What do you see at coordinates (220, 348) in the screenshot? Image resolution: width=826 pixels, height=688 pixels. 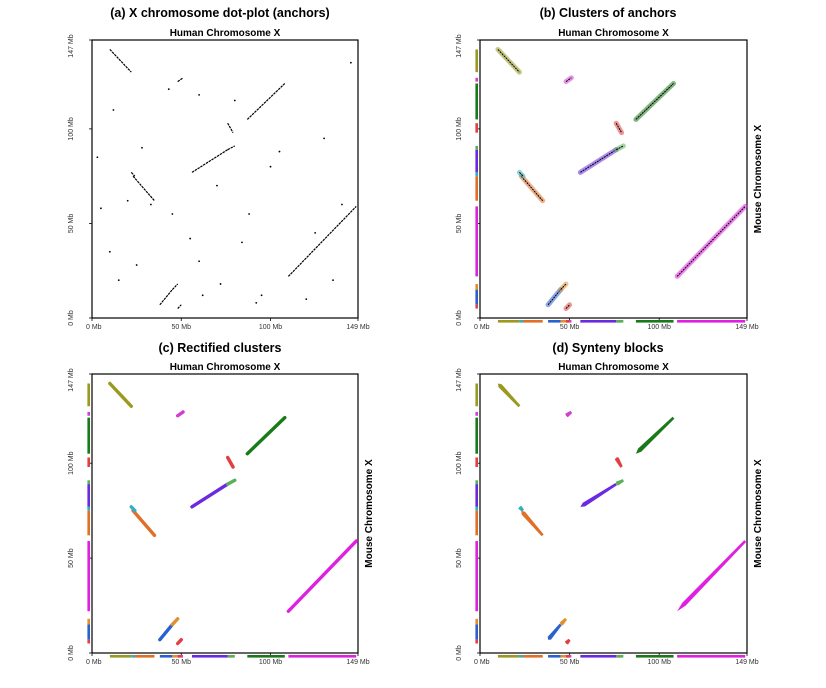 I see `panel-title: (c) Rectified clusters` at bounding box center [220, 348].